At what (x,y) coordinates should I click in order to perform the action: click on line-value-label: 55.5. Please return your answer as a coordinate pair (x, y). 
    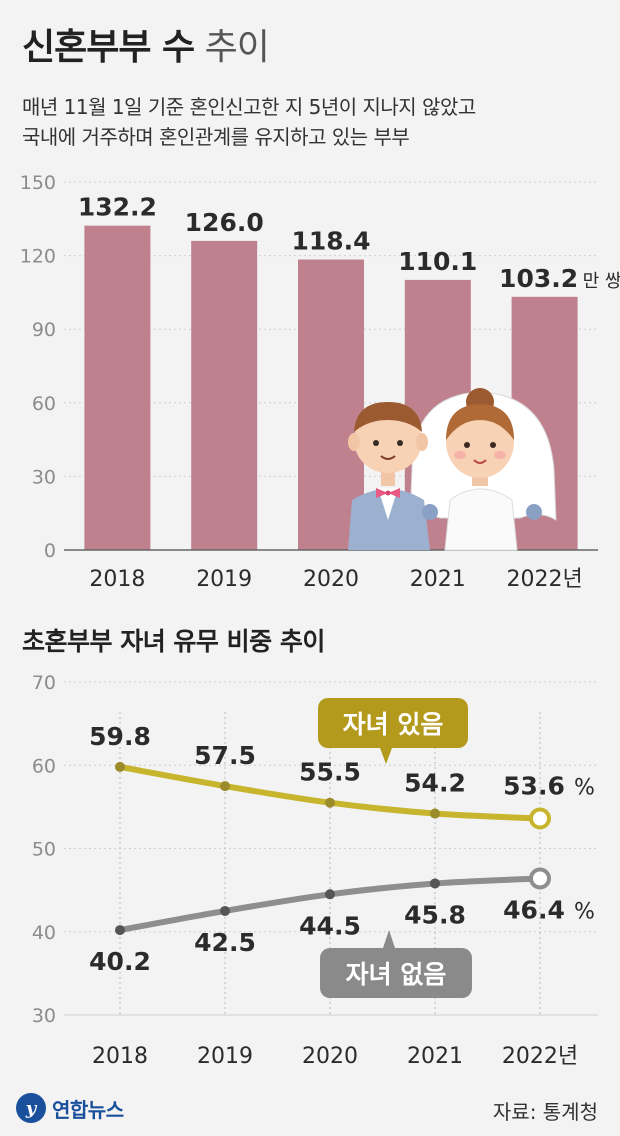
    Looking at the image, I should click on (330, 772).